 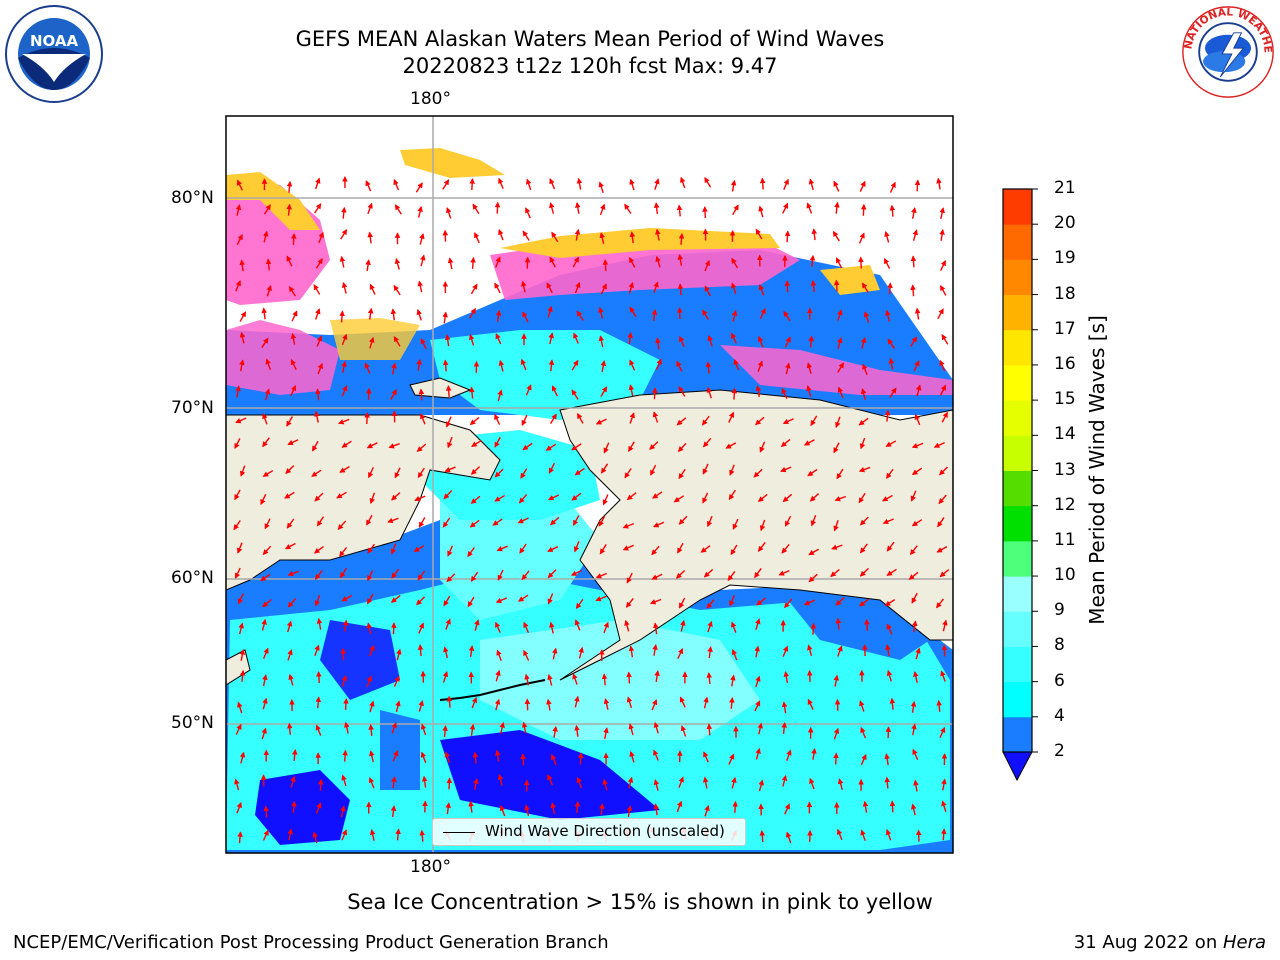 I want to click on lon-label-bottom: 180°, so click(x=430, y=867).